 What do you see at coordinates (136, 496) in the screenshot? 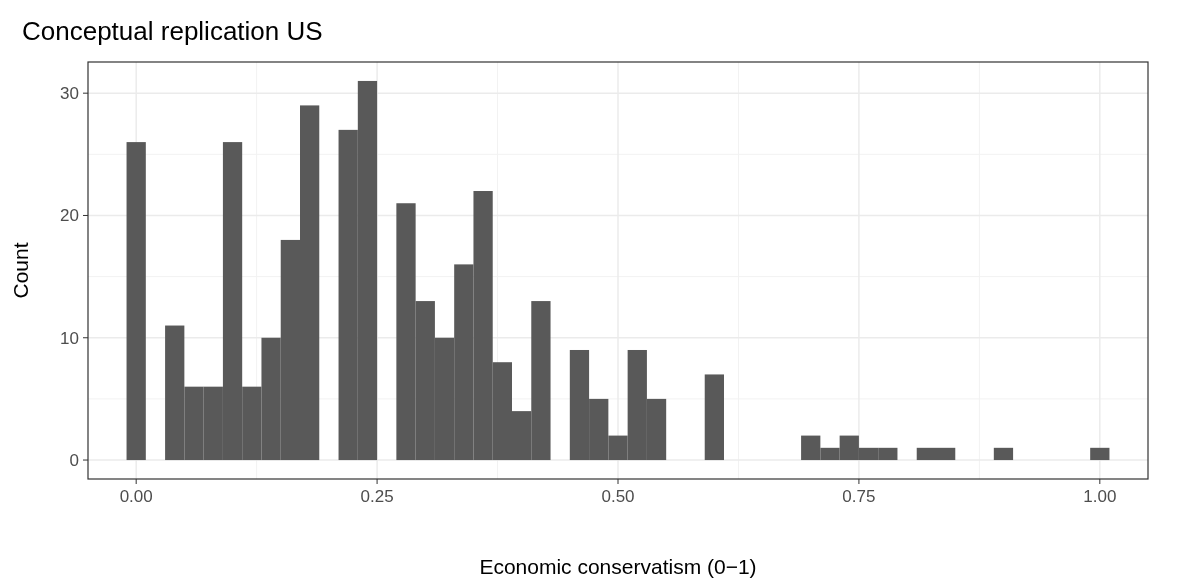
I see `x-tick-label: 0.00` at bounding box center [136, 496].